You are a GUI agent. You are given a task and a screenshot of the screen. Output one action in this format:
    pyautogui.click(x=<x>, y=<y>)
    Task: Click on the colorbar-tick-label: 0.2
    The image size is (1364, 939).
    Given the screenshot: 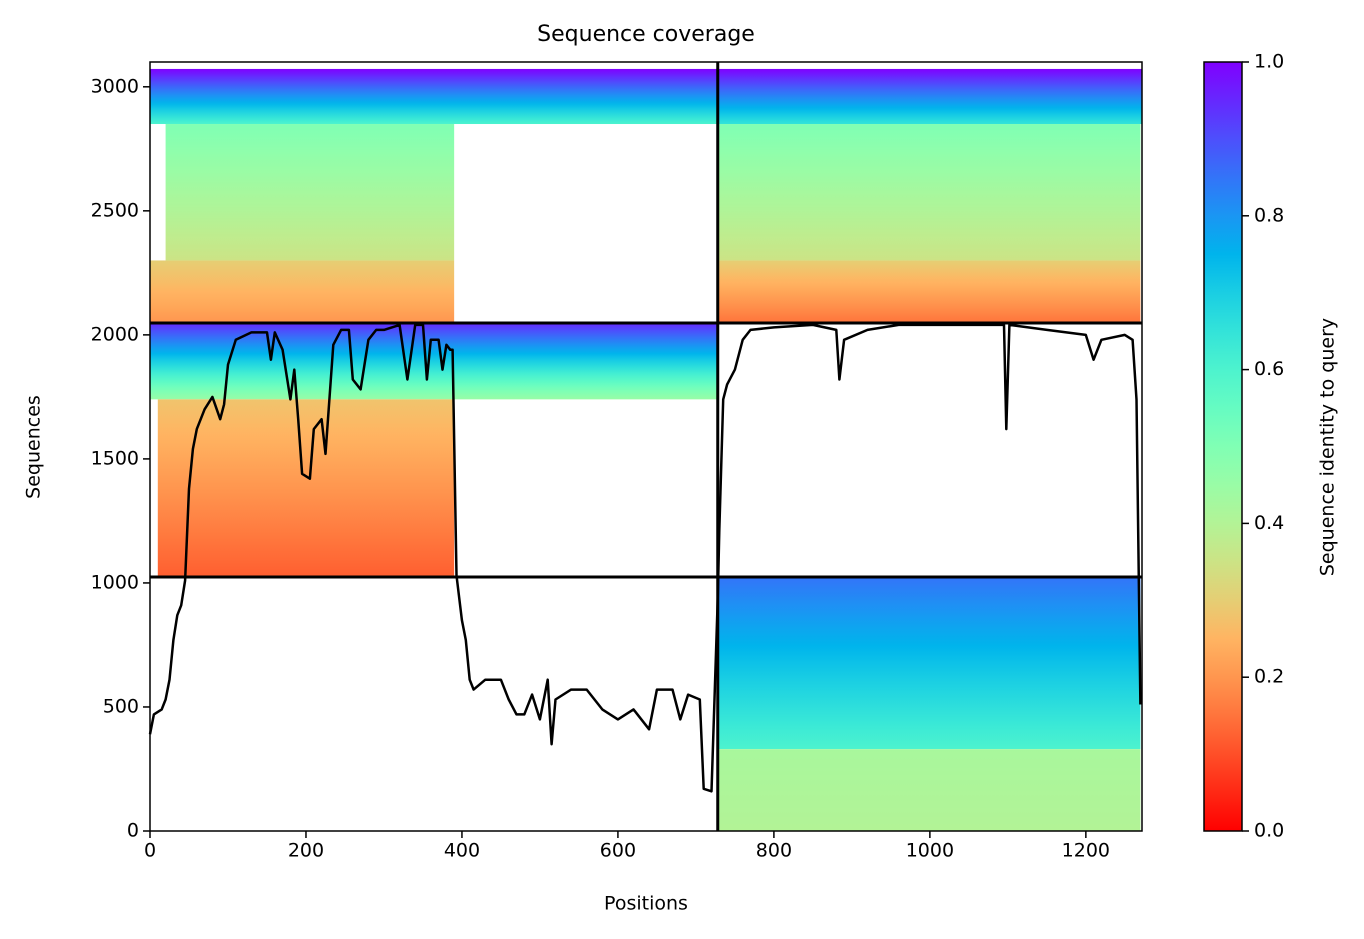 What is the action you would take?
    pyautogui.click(x=1269, y=677)
    